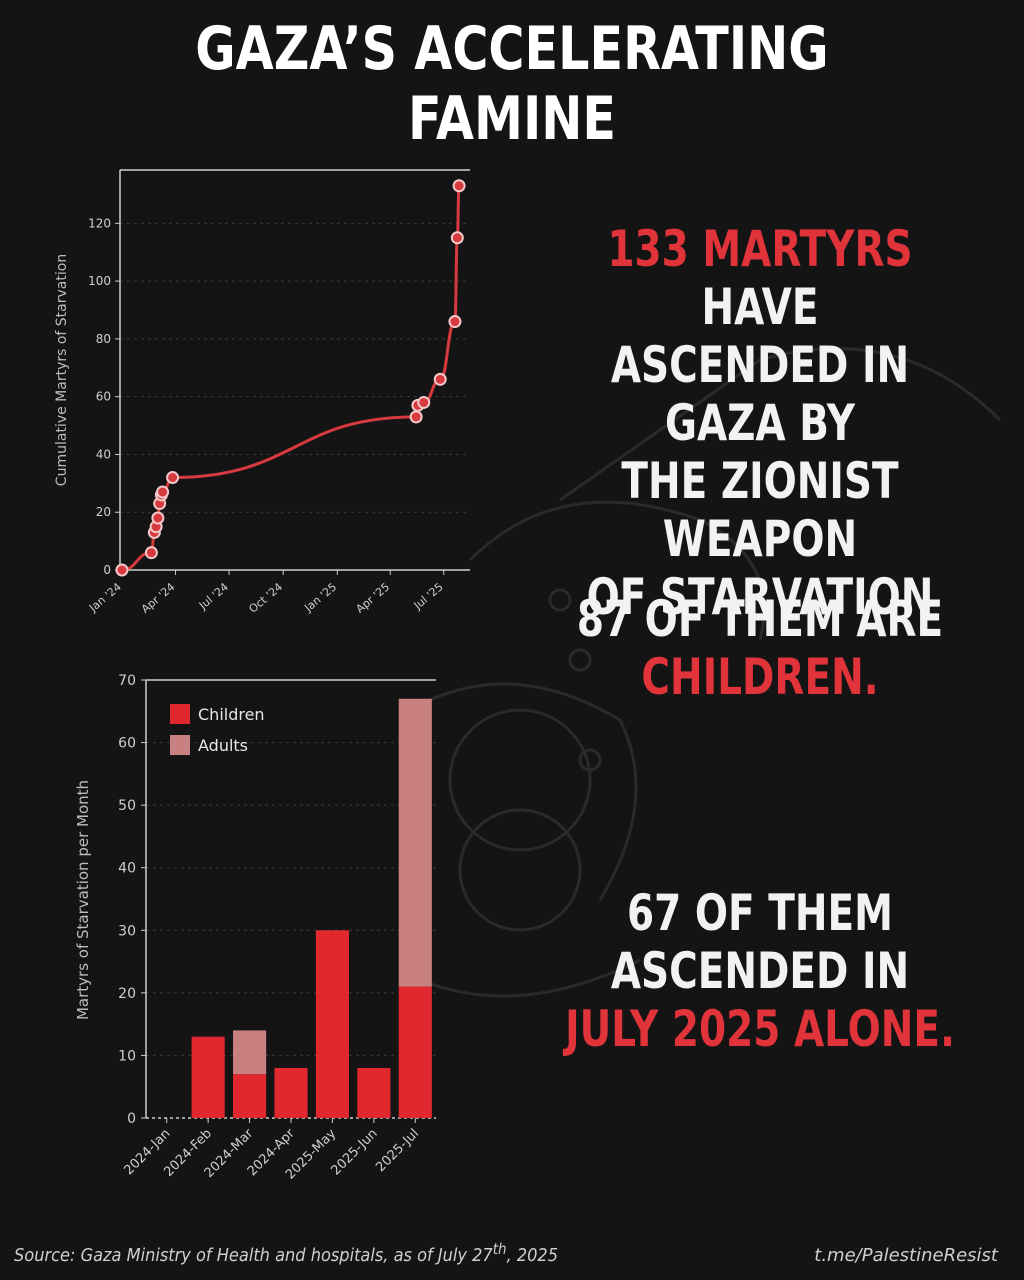  Describe the element at coordinates (83, 900) in the screenshot. I see `bar-chart-ylabel: Martyrs of Starvation per Month` at that location.